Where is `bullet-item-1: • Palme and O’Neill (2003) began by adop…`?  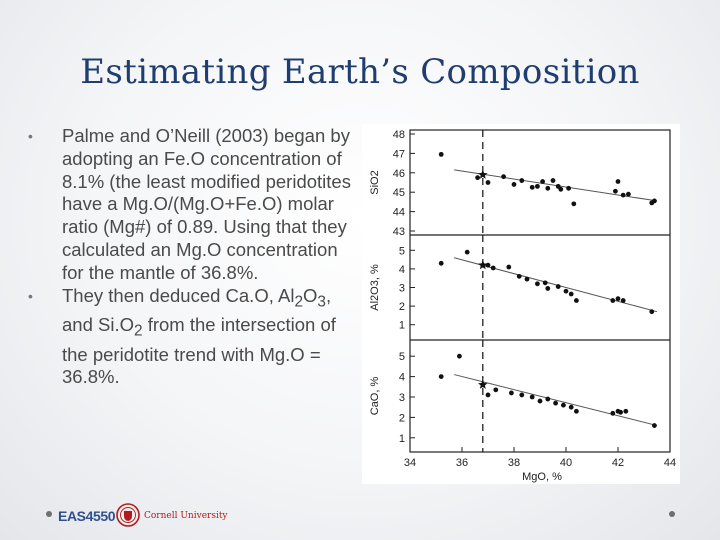 bullet-item-1: • Palme and O’Neill (2003) began by adop… is located at coordinates (193, 205).